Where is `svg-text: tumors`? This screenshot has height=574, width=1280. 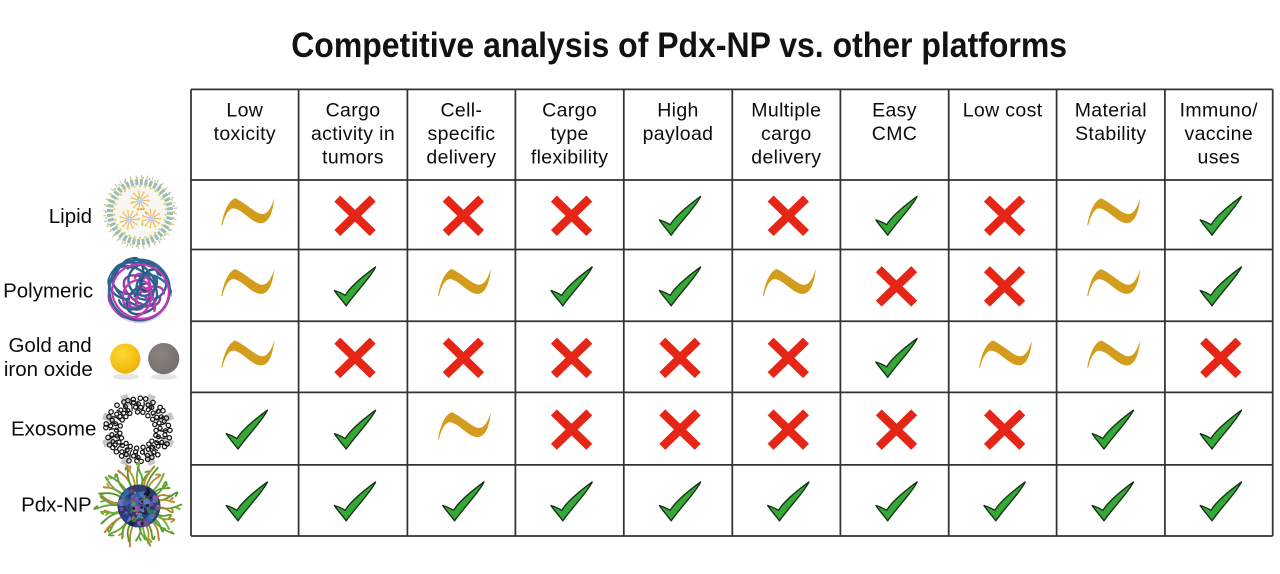 svg-text: tumors is located at coordinates (353, 157).